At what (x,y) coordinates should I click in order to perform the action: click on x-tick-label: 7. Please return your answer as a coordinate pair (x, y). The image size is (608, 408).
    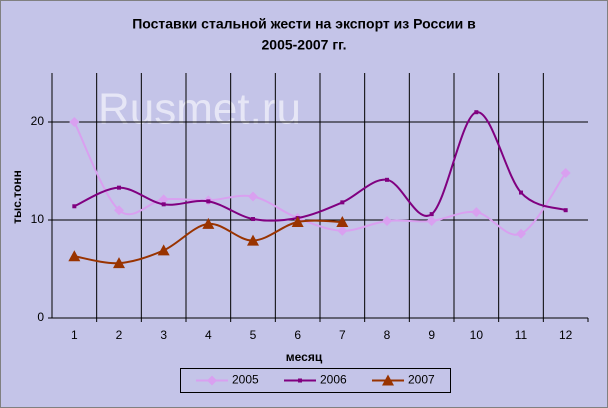
    Looking at the image, I should click on (342, 335).